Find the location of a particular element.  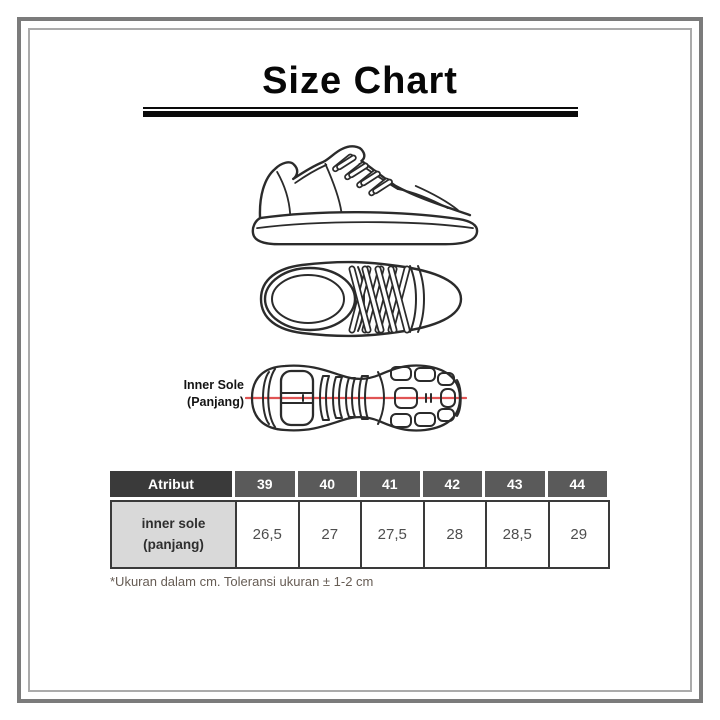

side-heel-seam is located at coordinates (284, 192).